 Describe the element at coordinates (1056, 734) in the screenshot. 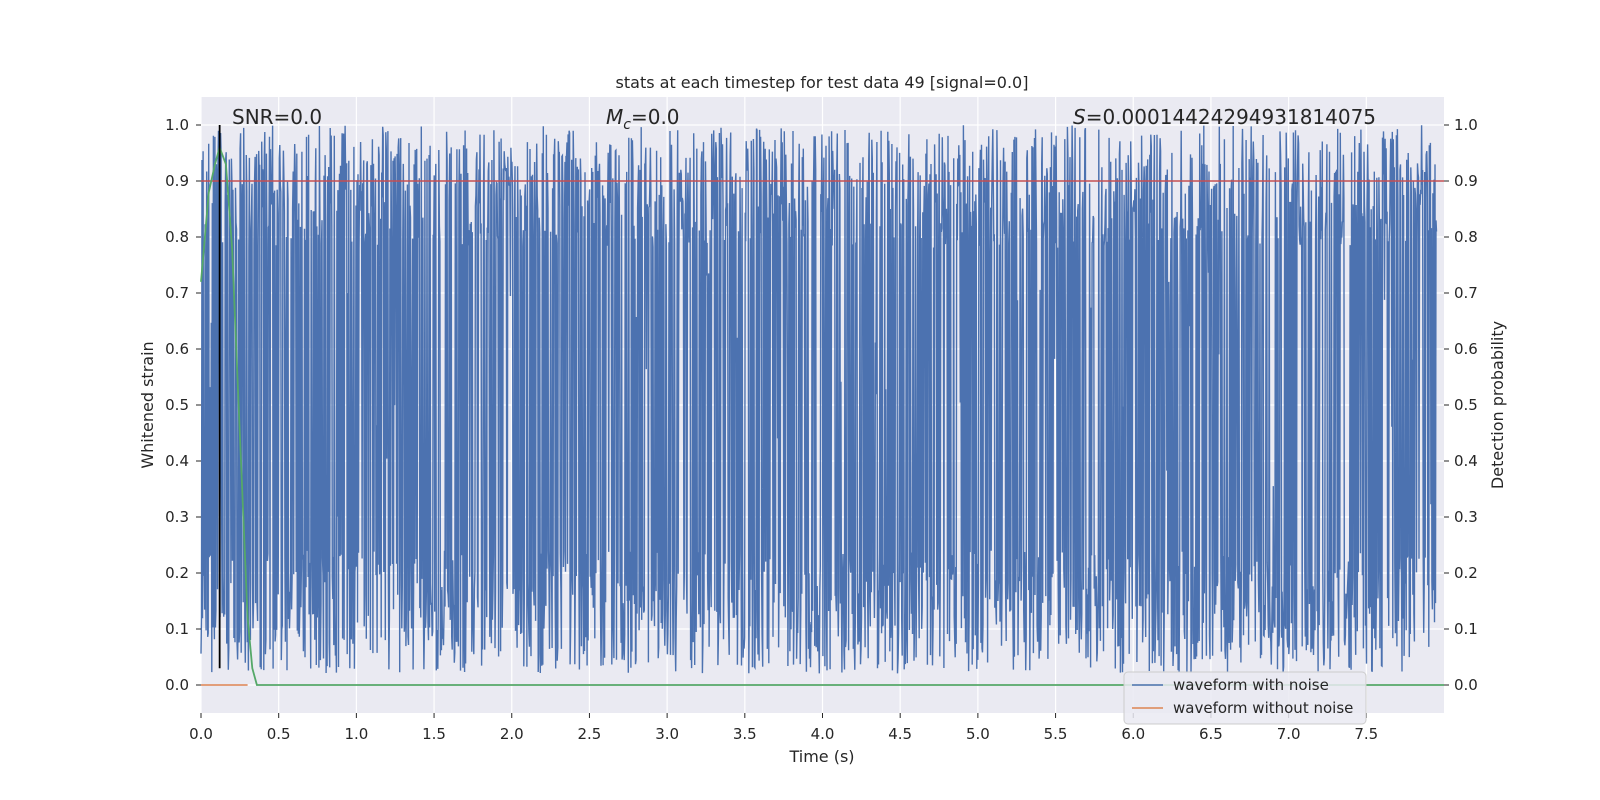

I see `x-tick-label: 5.5` at that location.